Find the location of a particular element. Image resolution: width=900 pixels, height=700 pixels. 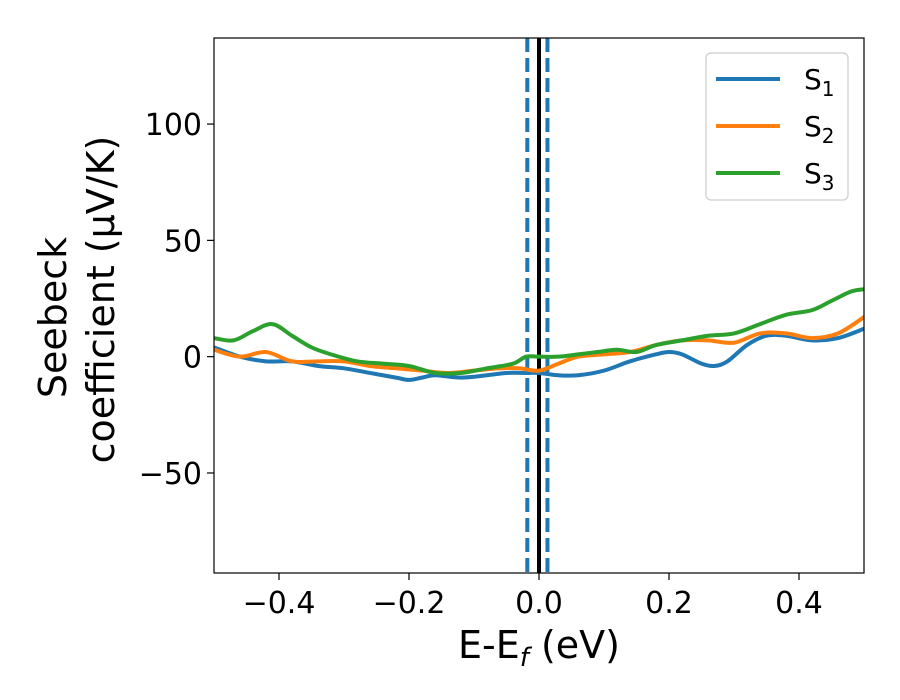

legend-label-s1: S1 is located at coordinates (819, 82).